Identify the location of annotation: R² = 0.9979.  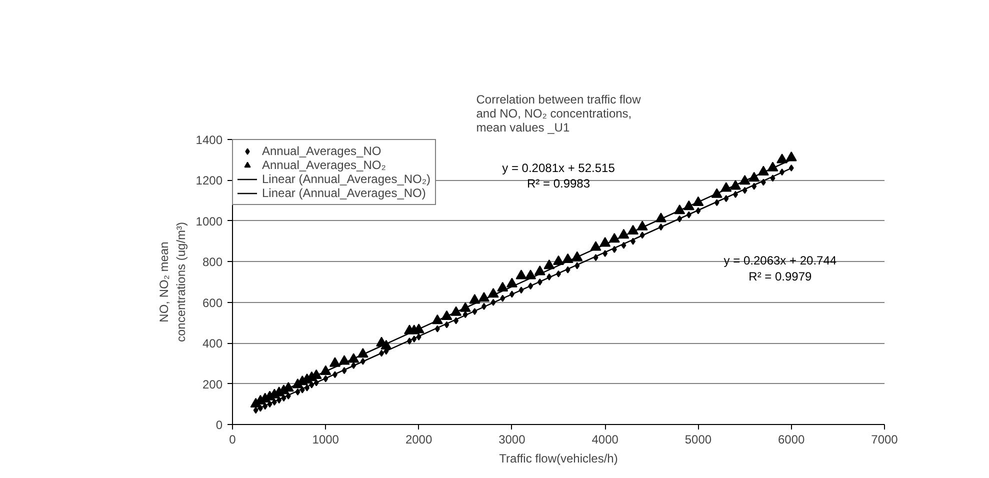
(780, 276).